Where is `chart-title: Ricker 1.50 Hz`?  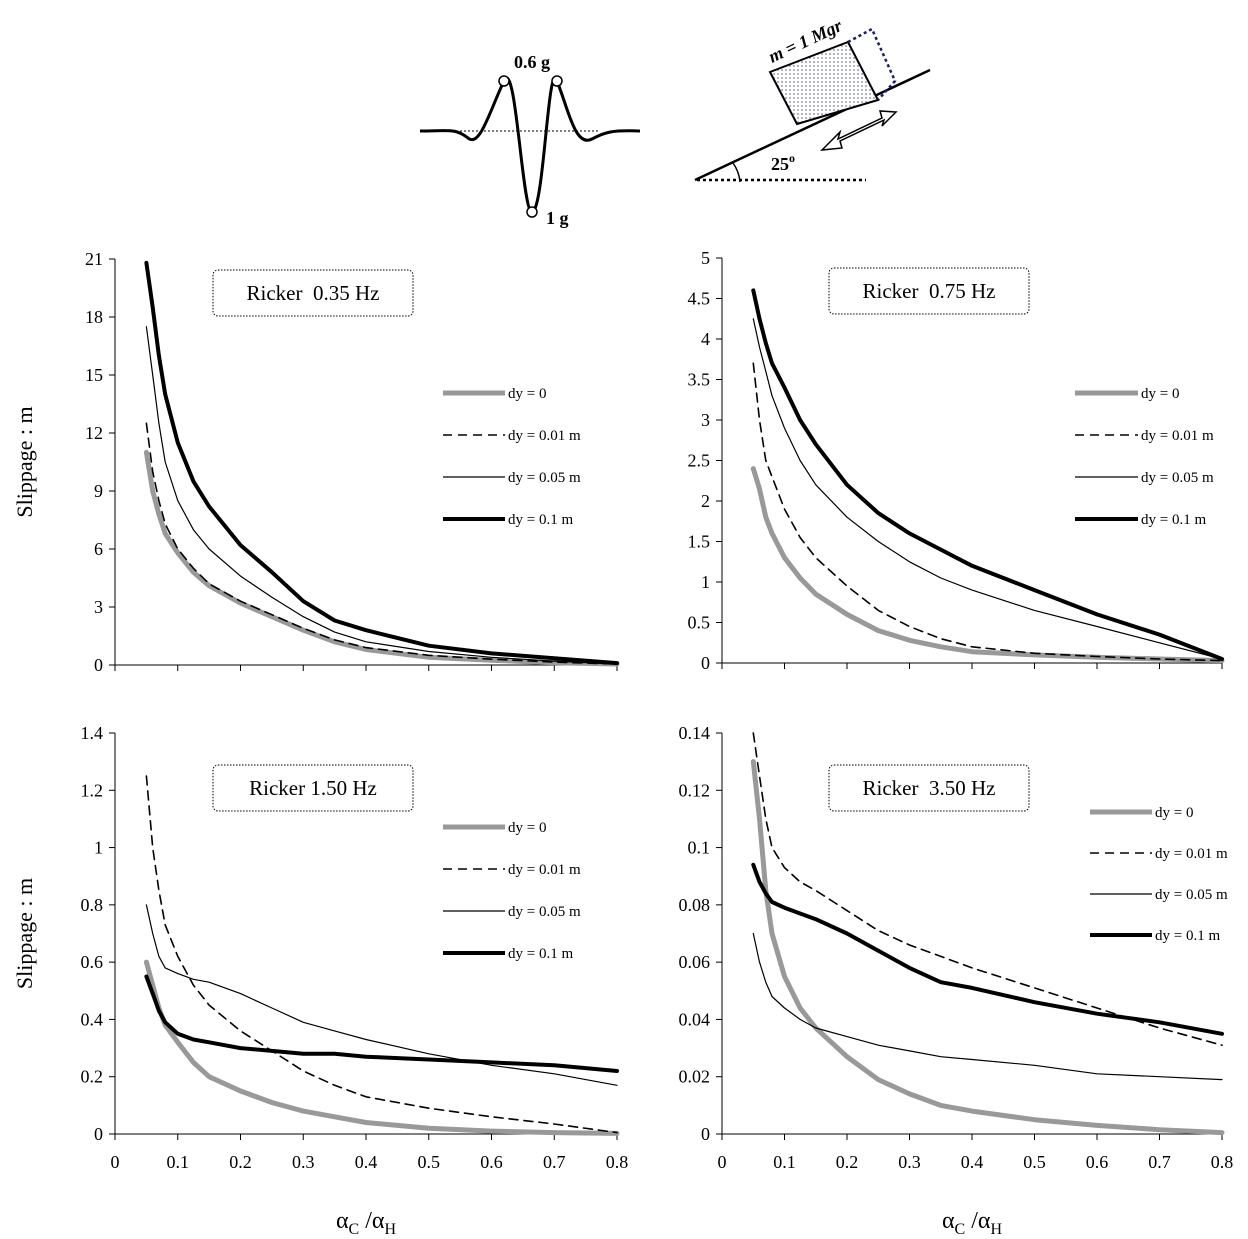 chart-title: Ricker 1.50 Hz is located at coordinates (313, 788).